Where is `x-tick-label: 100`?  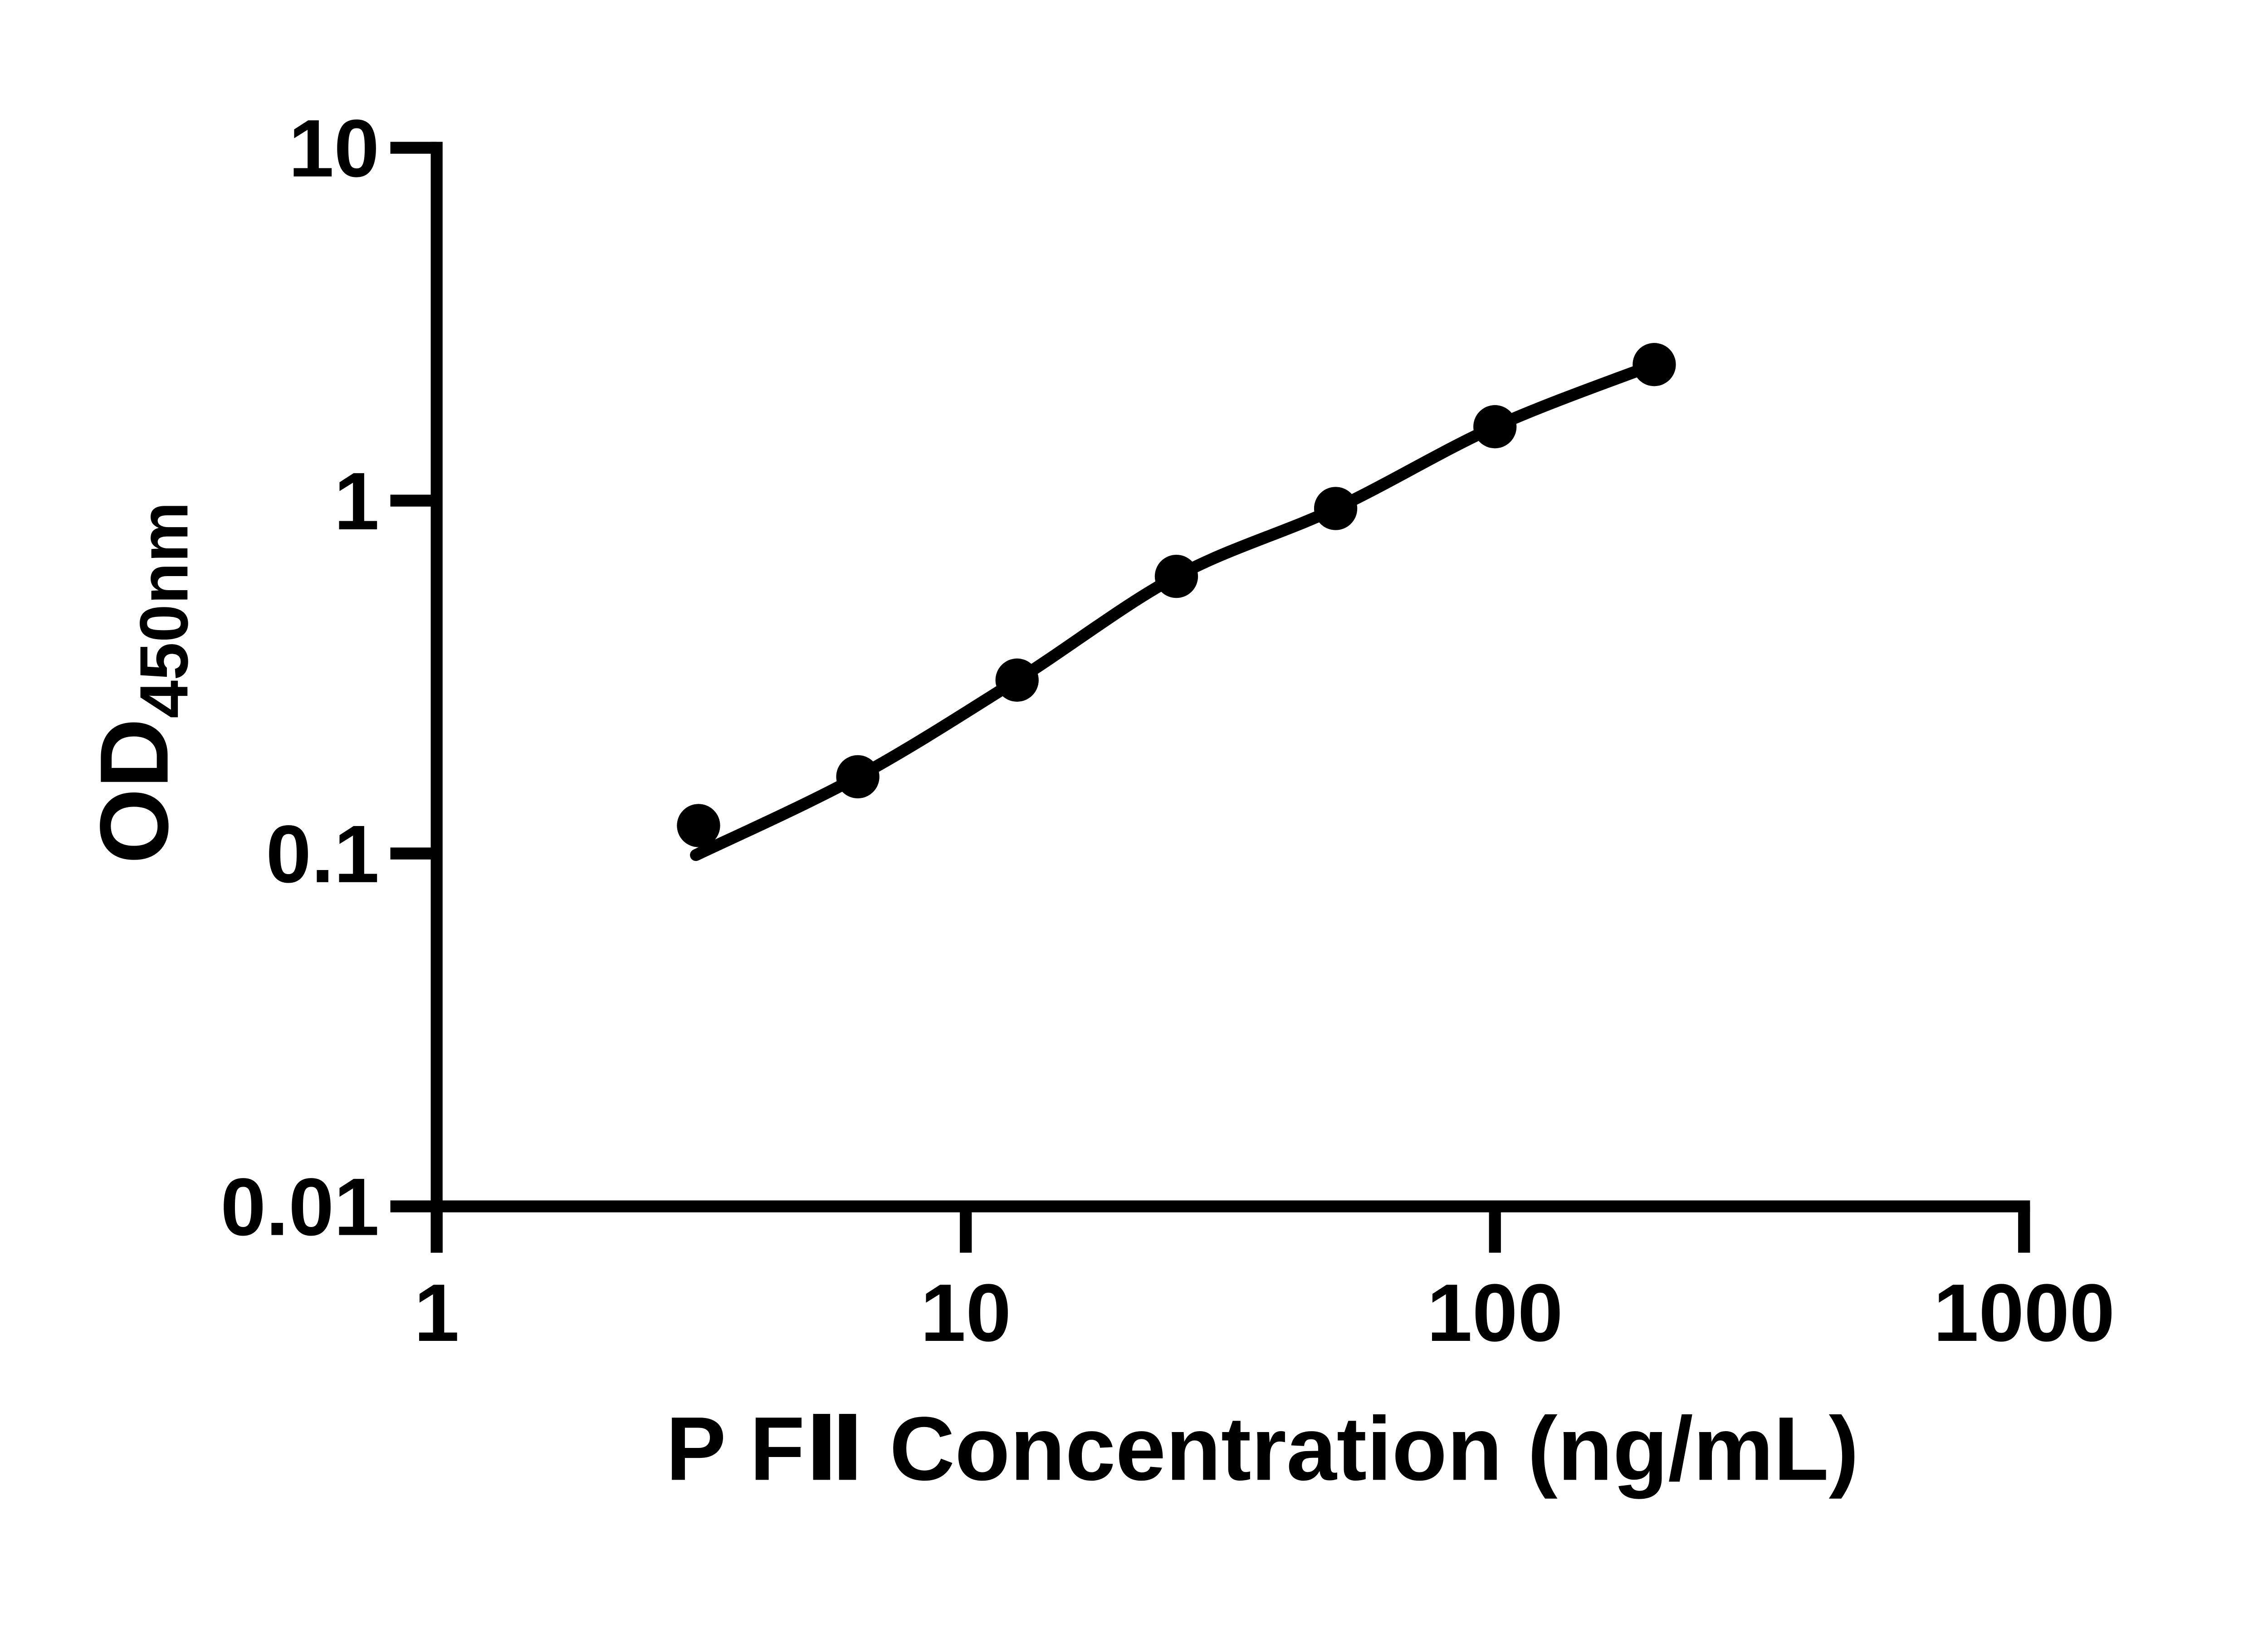
x-tick-label: 100 is located at coordinates (1495, 1313).